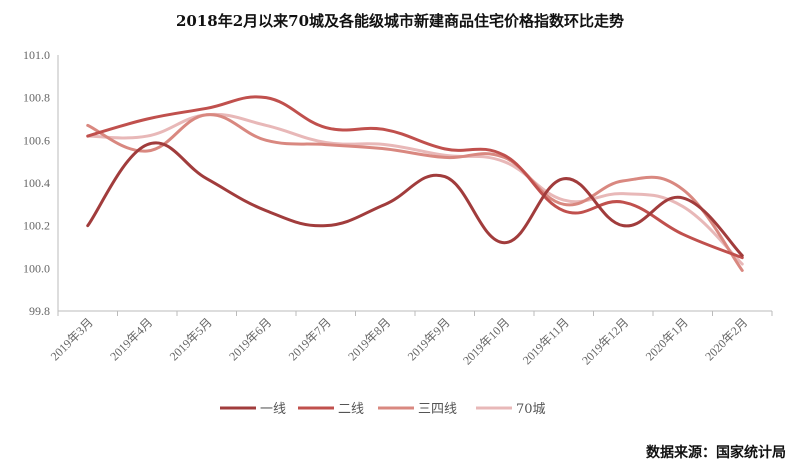 The image size is (800, 472). What do you see at coordinates (310, 339) in the screenshot?
I see `x-tick-label: 2019年7月` at bounding box center [310, 339].